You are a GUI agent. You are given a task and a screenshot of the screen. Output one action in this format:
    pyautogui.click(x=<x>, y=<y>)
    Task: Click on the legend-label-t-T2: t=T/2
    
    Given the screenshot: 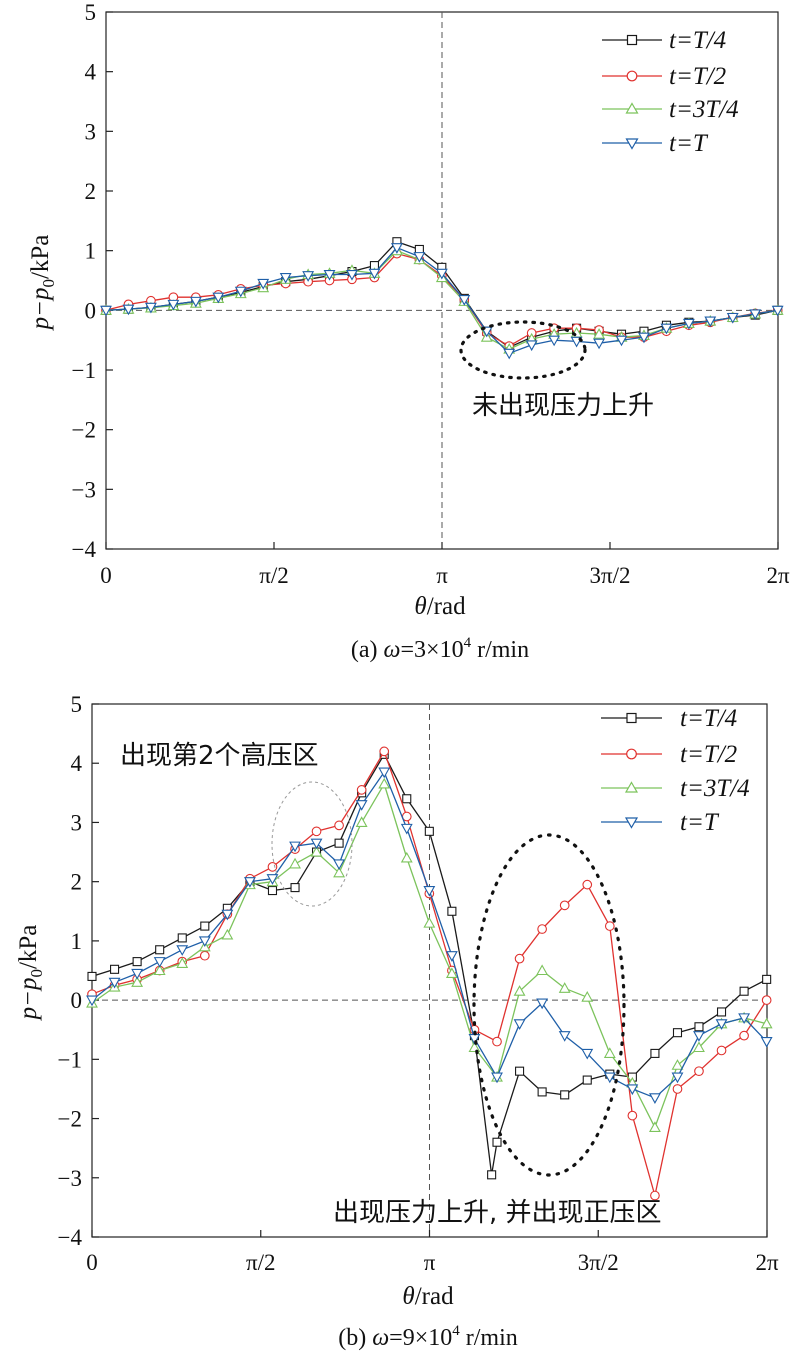 What is the action you would take?
    pyautogui.click(x=697, y=76)
    